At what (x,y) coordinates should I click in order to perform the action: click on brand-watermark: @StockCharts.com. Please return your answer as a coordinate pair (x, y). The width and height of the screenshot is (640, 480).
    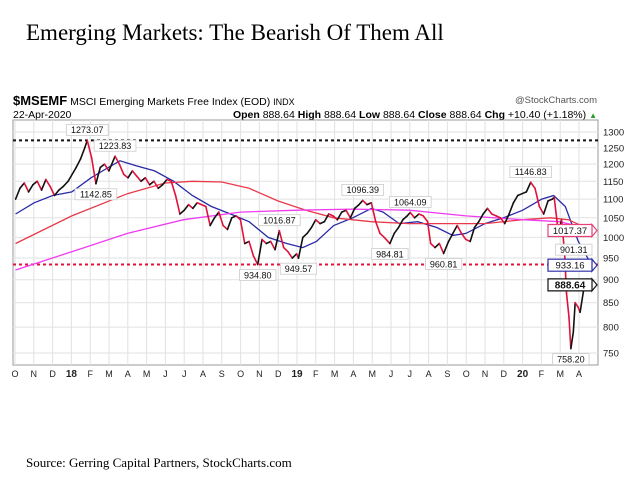
    Looking at the image, I should click on (556, 100).